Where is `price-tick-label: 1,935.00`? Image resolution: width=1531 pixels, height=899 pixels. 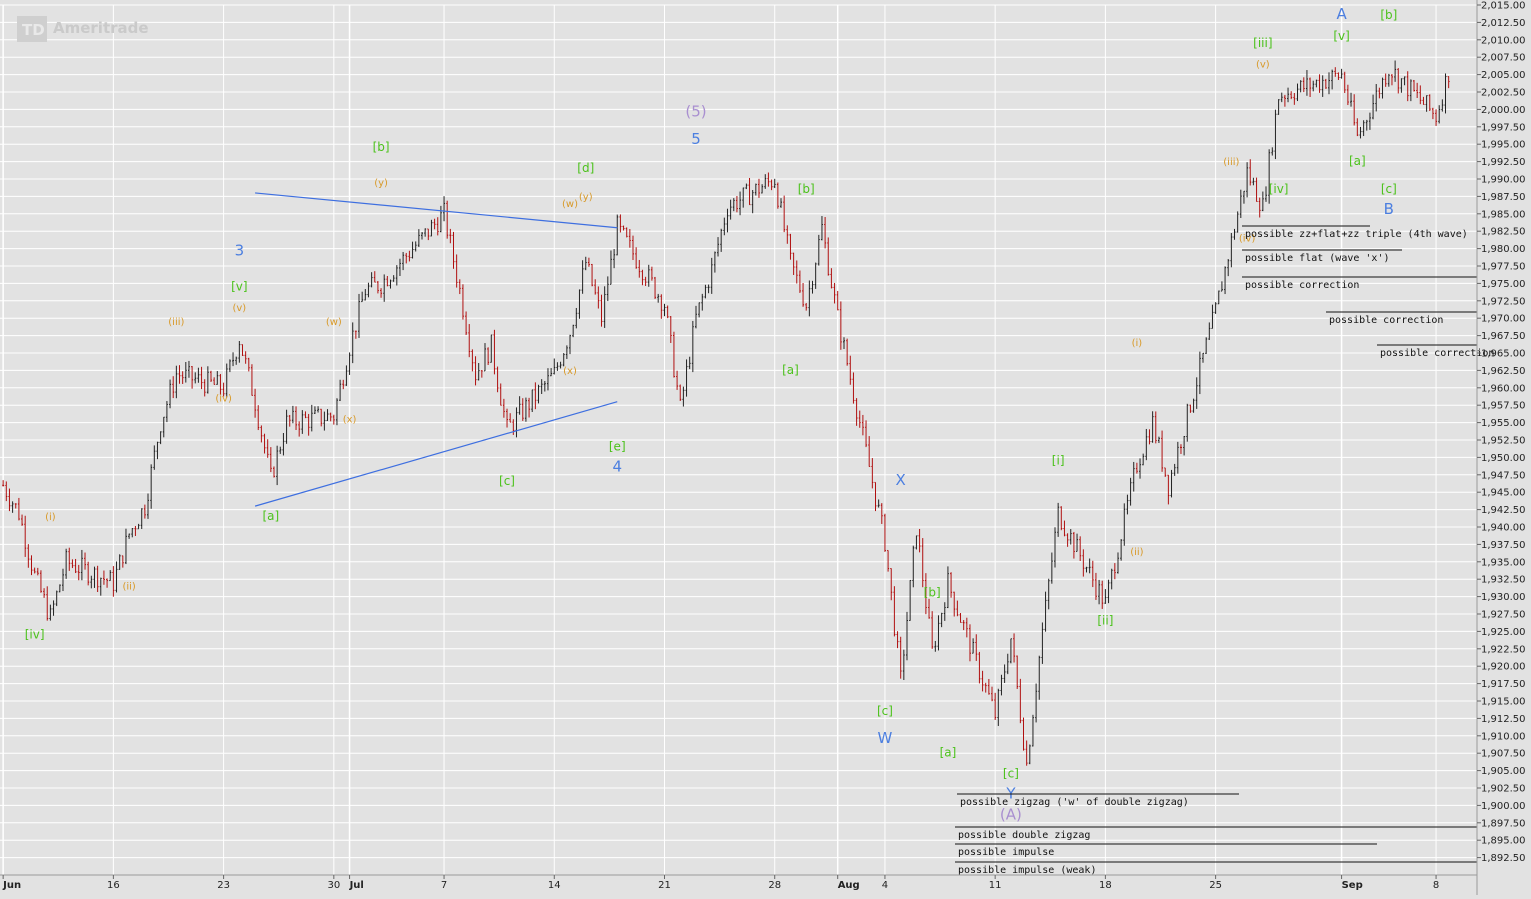
price-tick-label: 1,935.00 is located at coordinates (1503, 562).